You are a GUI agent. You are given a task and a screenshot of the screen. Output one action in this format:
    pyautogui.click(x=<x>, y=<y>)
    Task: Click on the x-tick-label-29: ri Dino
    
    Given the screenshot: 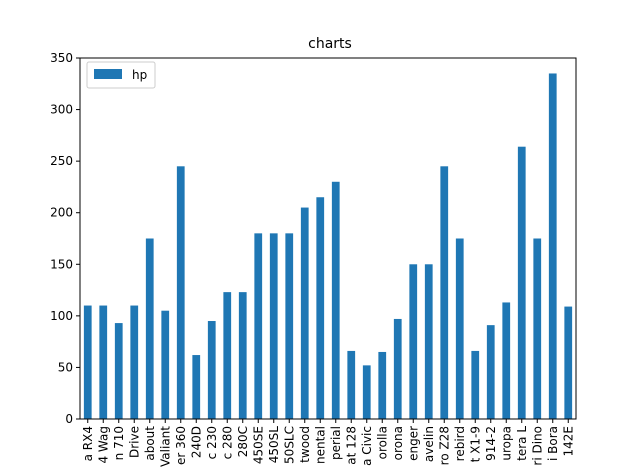 What is the action you would take?
    pyautogui.click(x=537, y=446)
    